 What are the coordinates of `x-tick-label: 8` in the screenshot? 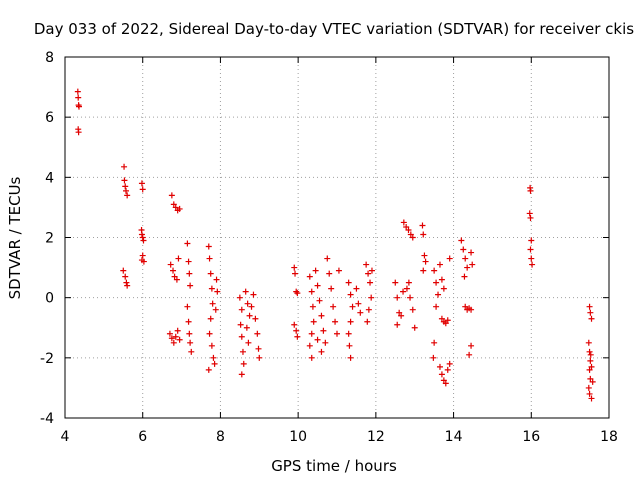 It's located at (220, 437).